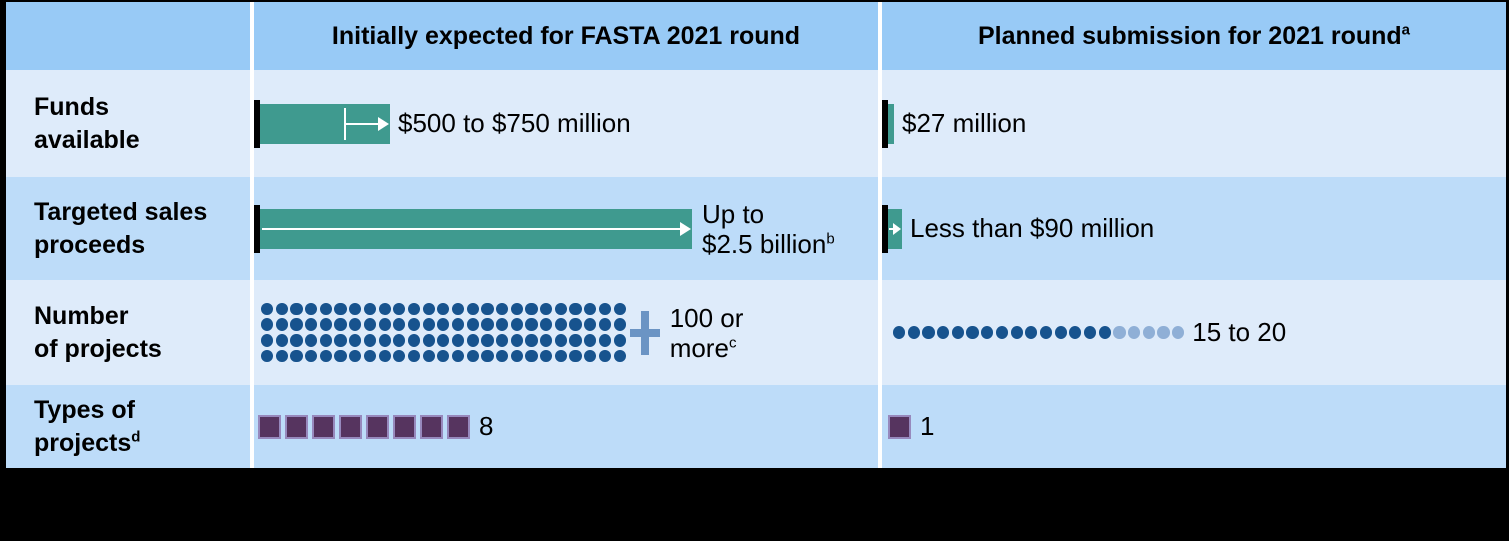 The height and width of the screenshot is (541, 1509). I want to click on types-planned-square-row, so click(899, 426).